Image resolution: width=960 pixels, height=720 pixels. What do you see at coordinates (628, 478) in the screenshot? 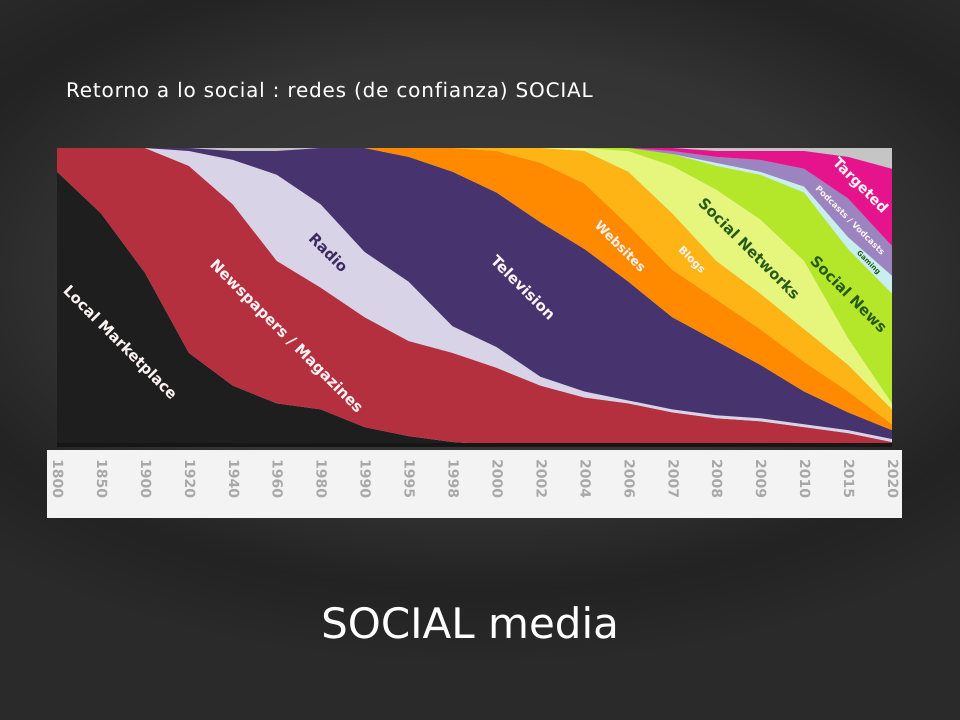
I see `x-tick-label: 2006` at bounding box center [628, 478].